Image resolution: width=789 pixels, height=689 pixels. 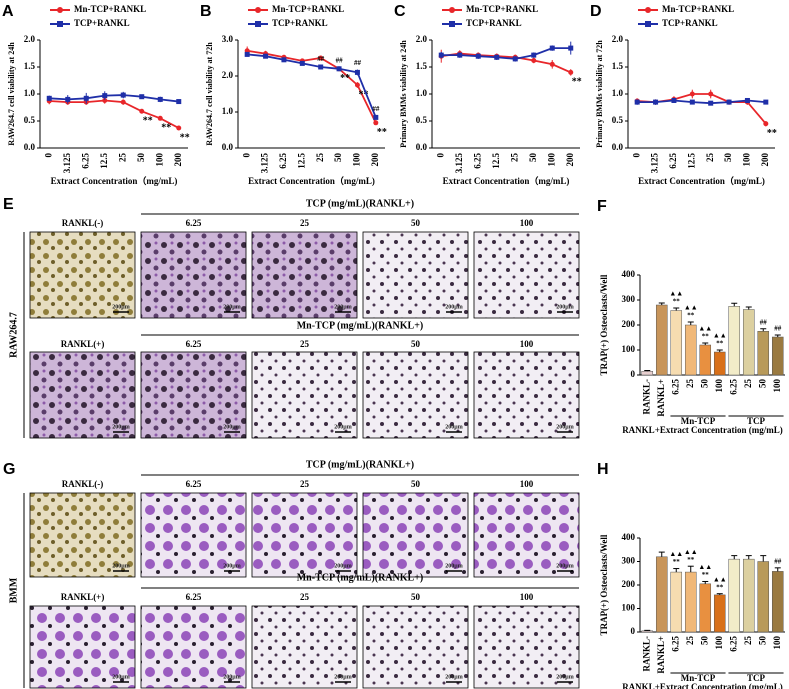 What do you see at coordinates (83, 223) in the screenshot?
I see `first-label: RANKL(-)` at bounding box center [83, 223].